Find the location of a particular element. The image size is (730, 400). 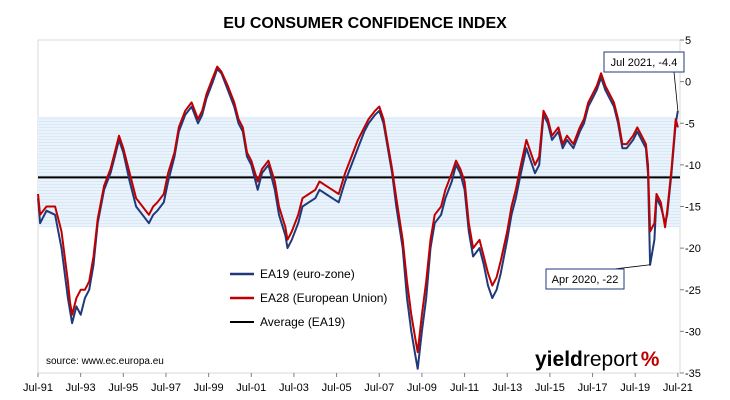

annotations: Jul 2021, -4.4 Apr 2020, -22 is located at coordinates (615, 170).